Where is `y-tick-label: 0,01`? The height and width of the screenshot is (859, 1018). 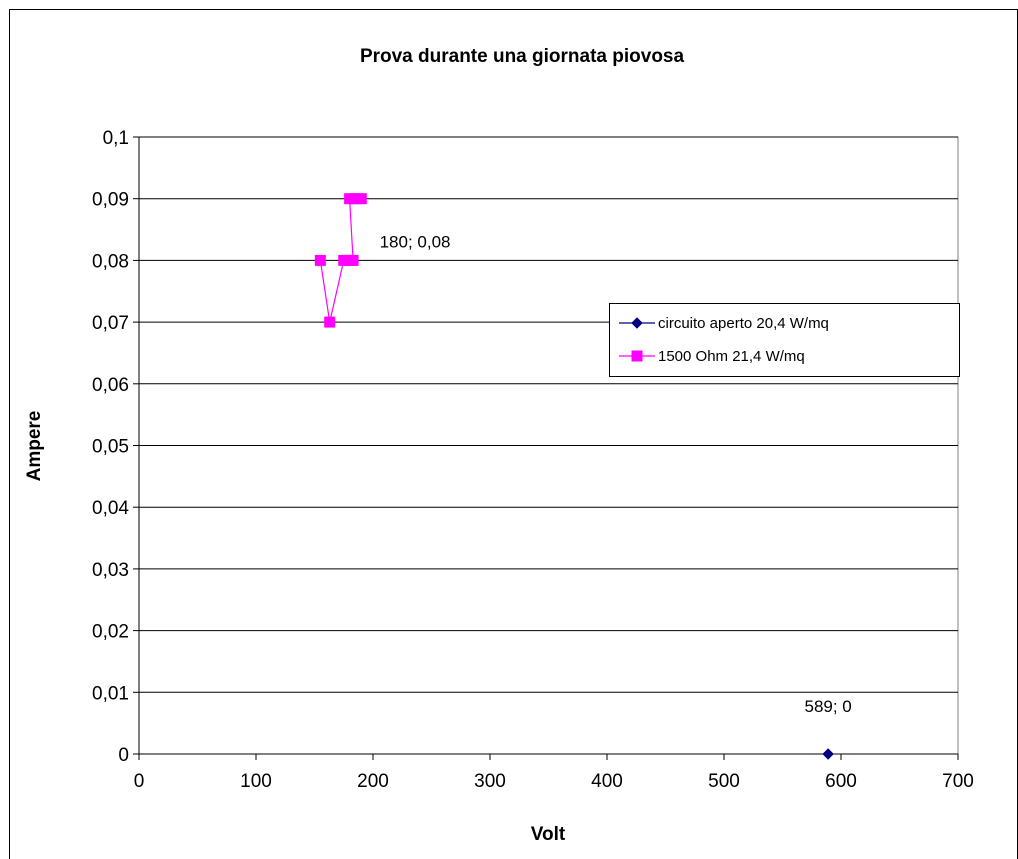 y-tick-label: 0,01 is located at coordinates (110, 693).